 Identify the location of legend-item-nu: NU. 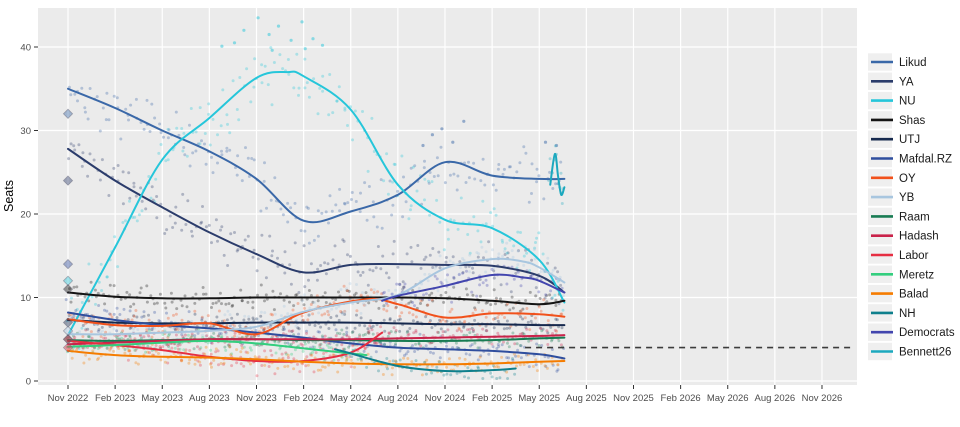
(892, 100).